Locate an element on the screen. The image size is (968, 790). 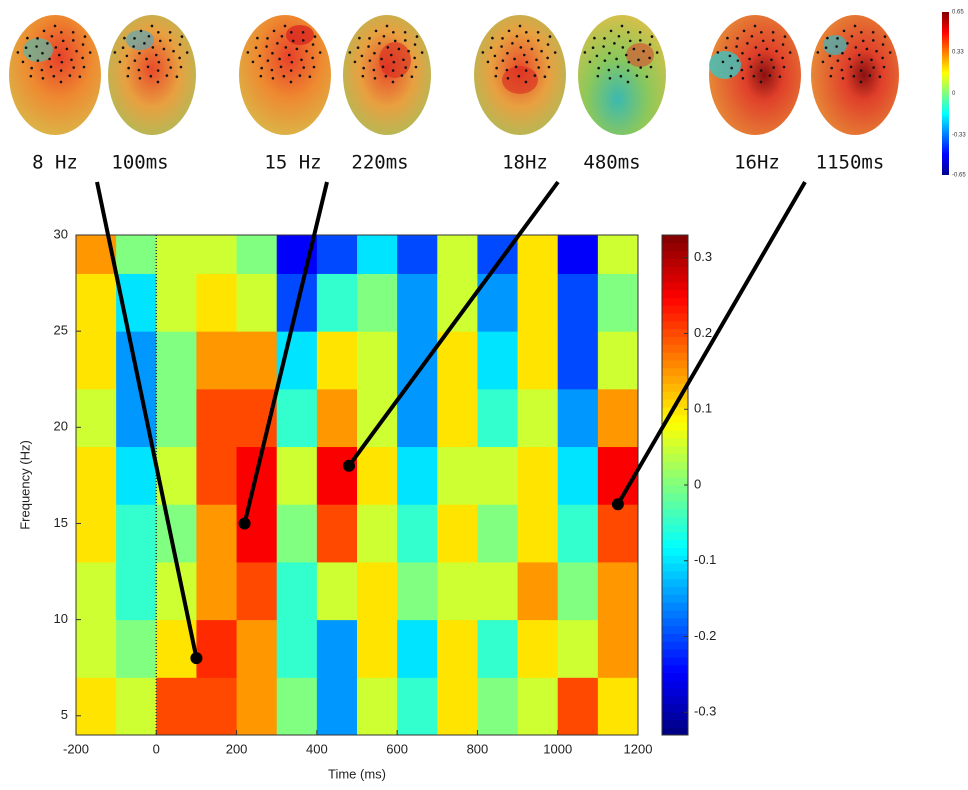
x-tick-label: 200 is located at coordinates (237, 748).